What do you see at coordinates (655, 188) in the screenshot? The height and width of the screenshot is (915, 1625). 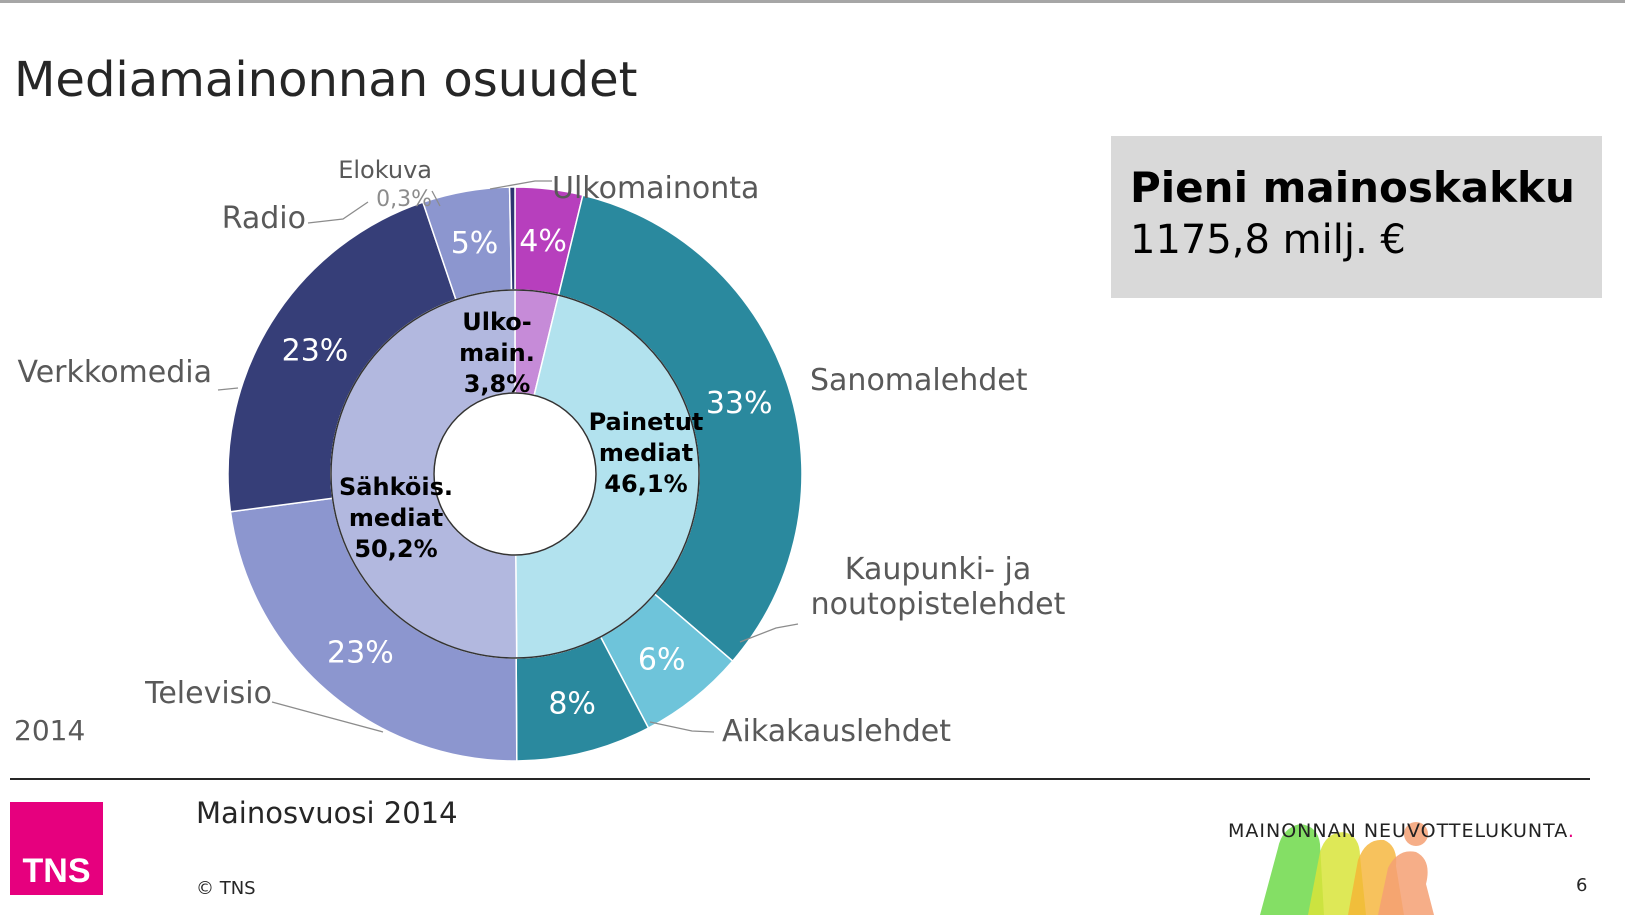 I see `category-label-ulkomainonta: Ulkomainonta` at bounding box center [655, 188].